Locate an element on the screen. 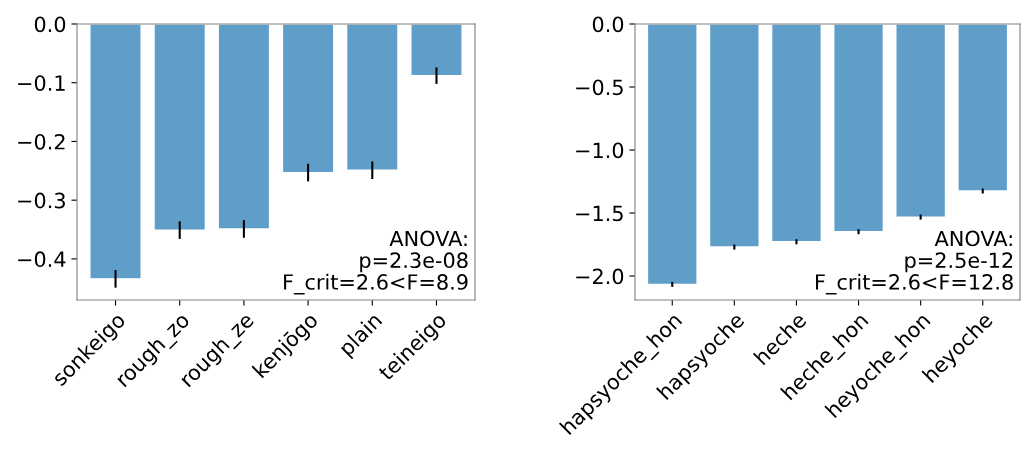 The height and width of the screenshot is (455, 1027). y-tick-label: −2.0 is located at coordinates (600, 276).